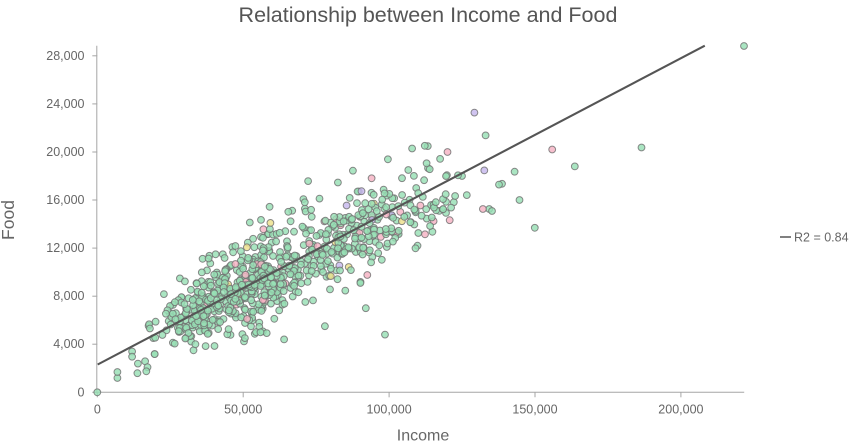  I want to click on svg-text: 24,000, so click(65, 104).